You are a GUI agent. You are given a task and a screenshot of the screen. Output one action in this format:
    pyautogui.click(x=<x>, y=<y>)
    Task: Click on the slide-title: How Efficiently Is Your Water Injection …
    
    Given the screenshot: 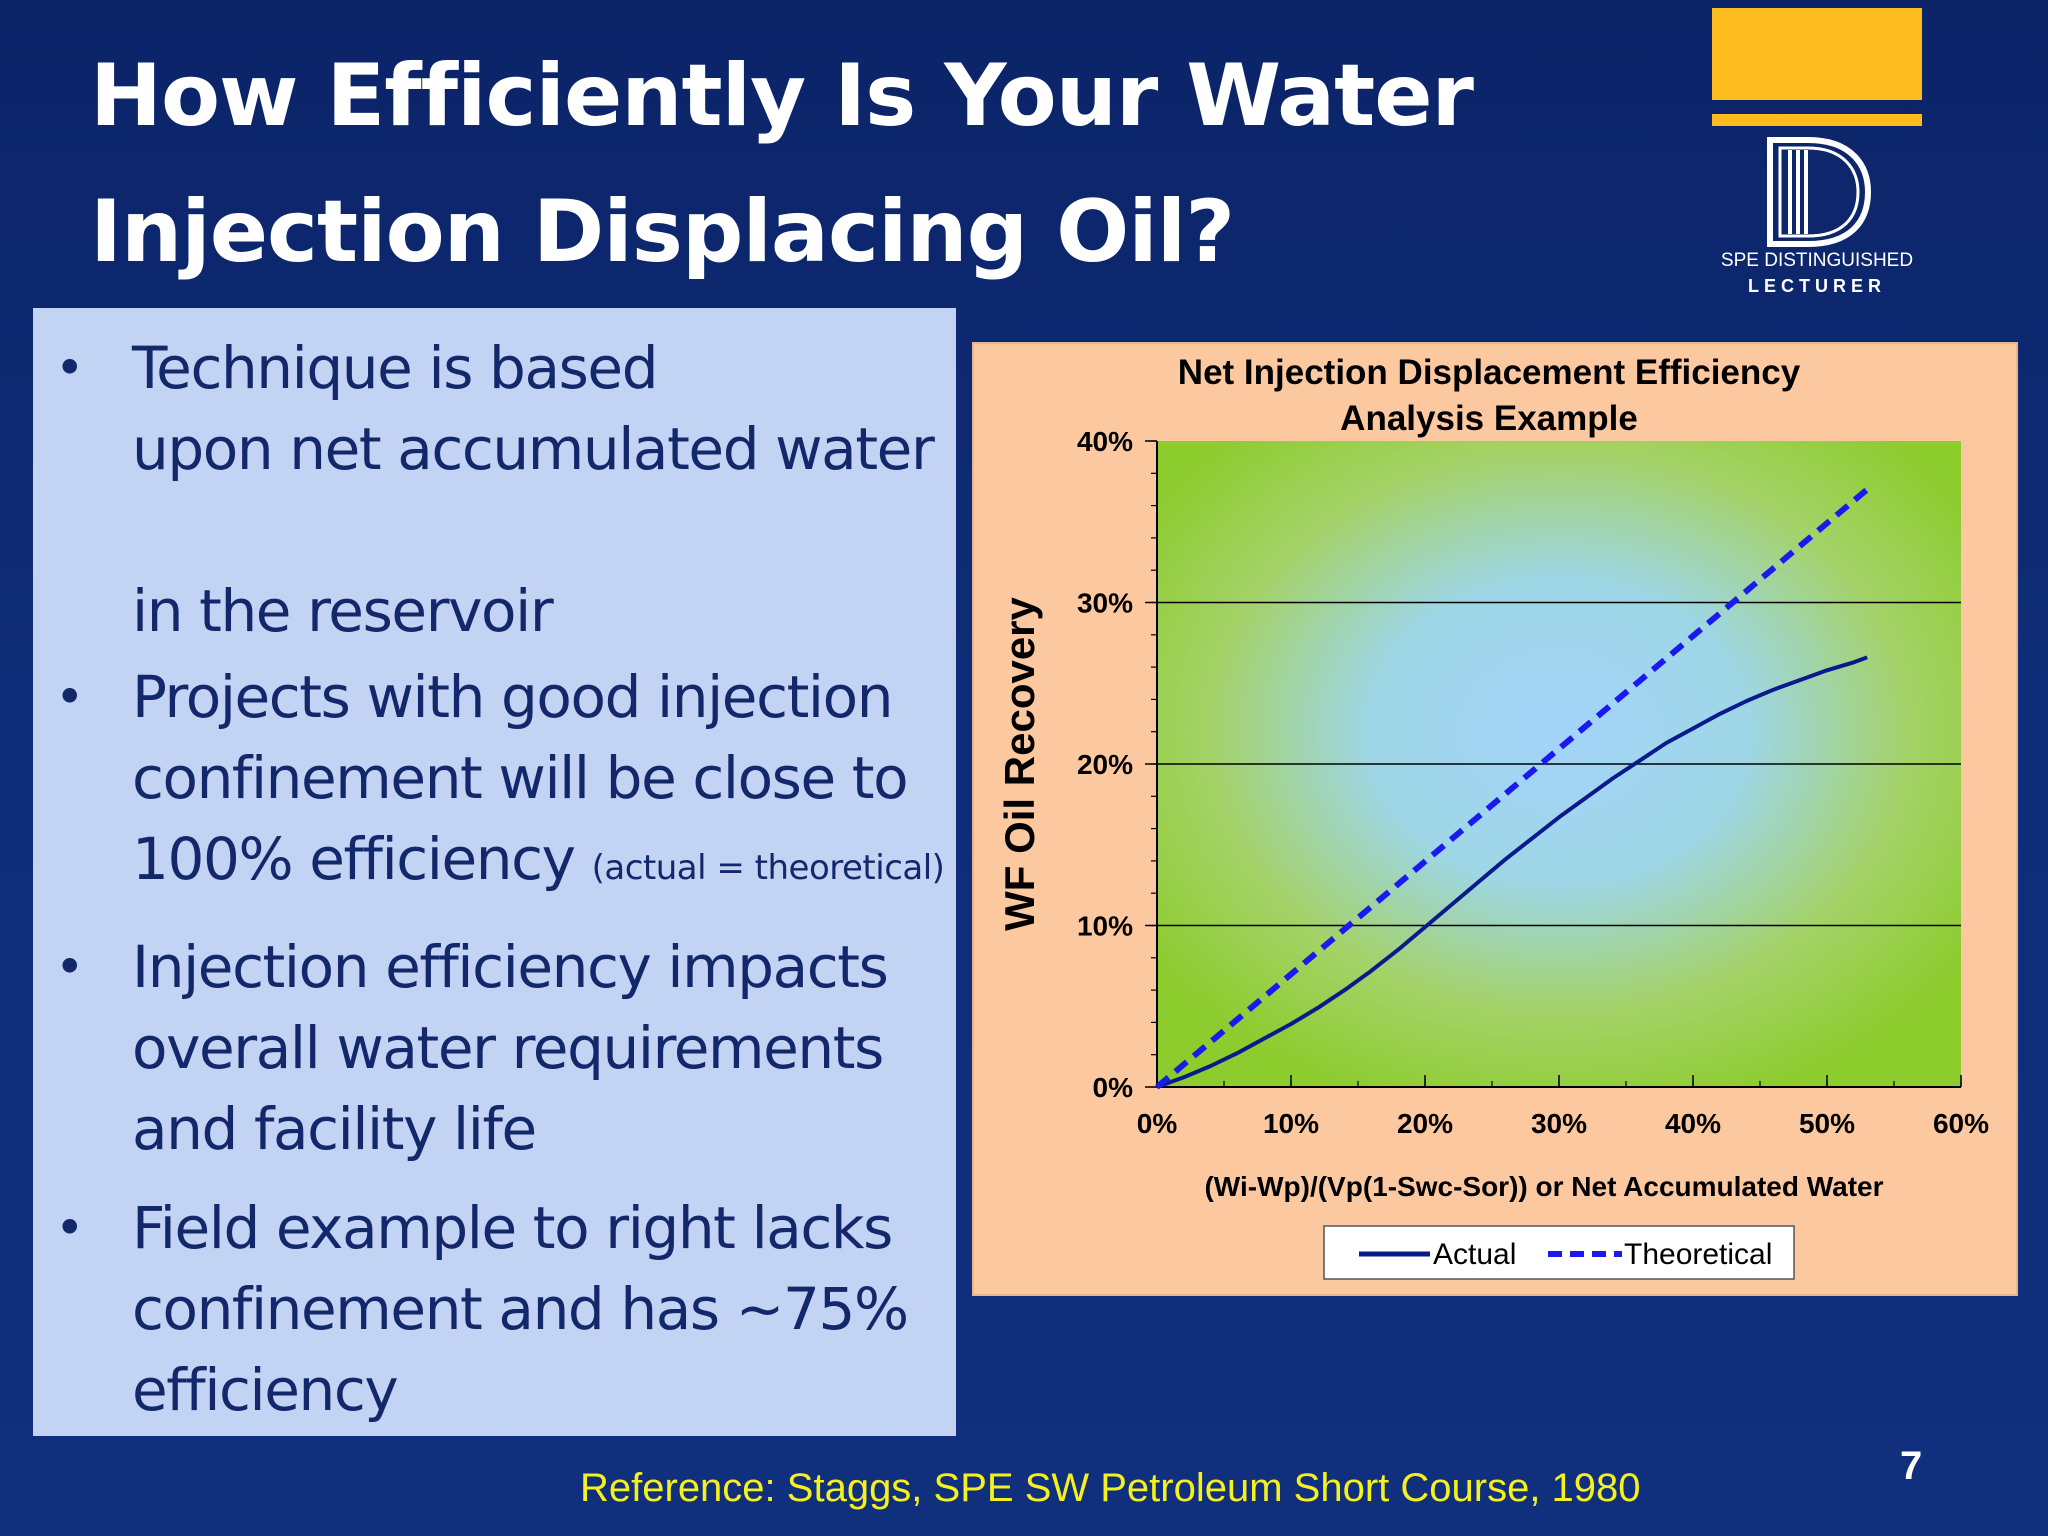 What is the action you would take?
    pyautogui.click(x=870, y=164)
    